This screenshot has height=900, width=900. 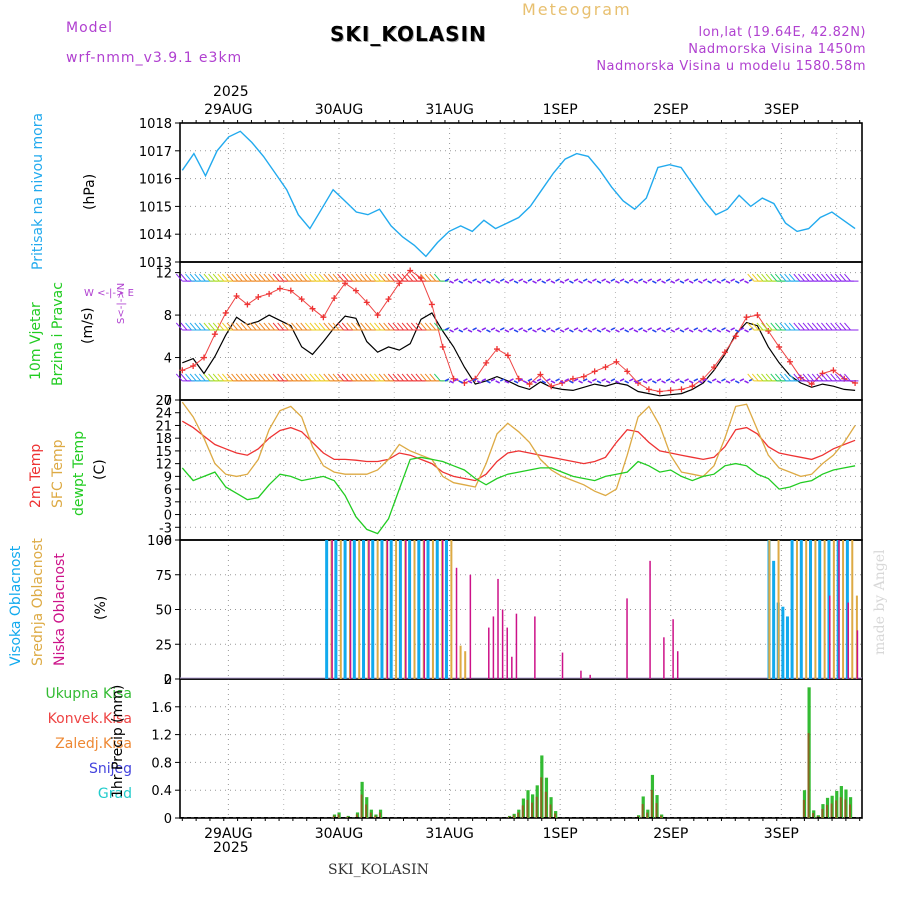 I want to click on date-label-top: 31AUG, so click(x=449, y=110).